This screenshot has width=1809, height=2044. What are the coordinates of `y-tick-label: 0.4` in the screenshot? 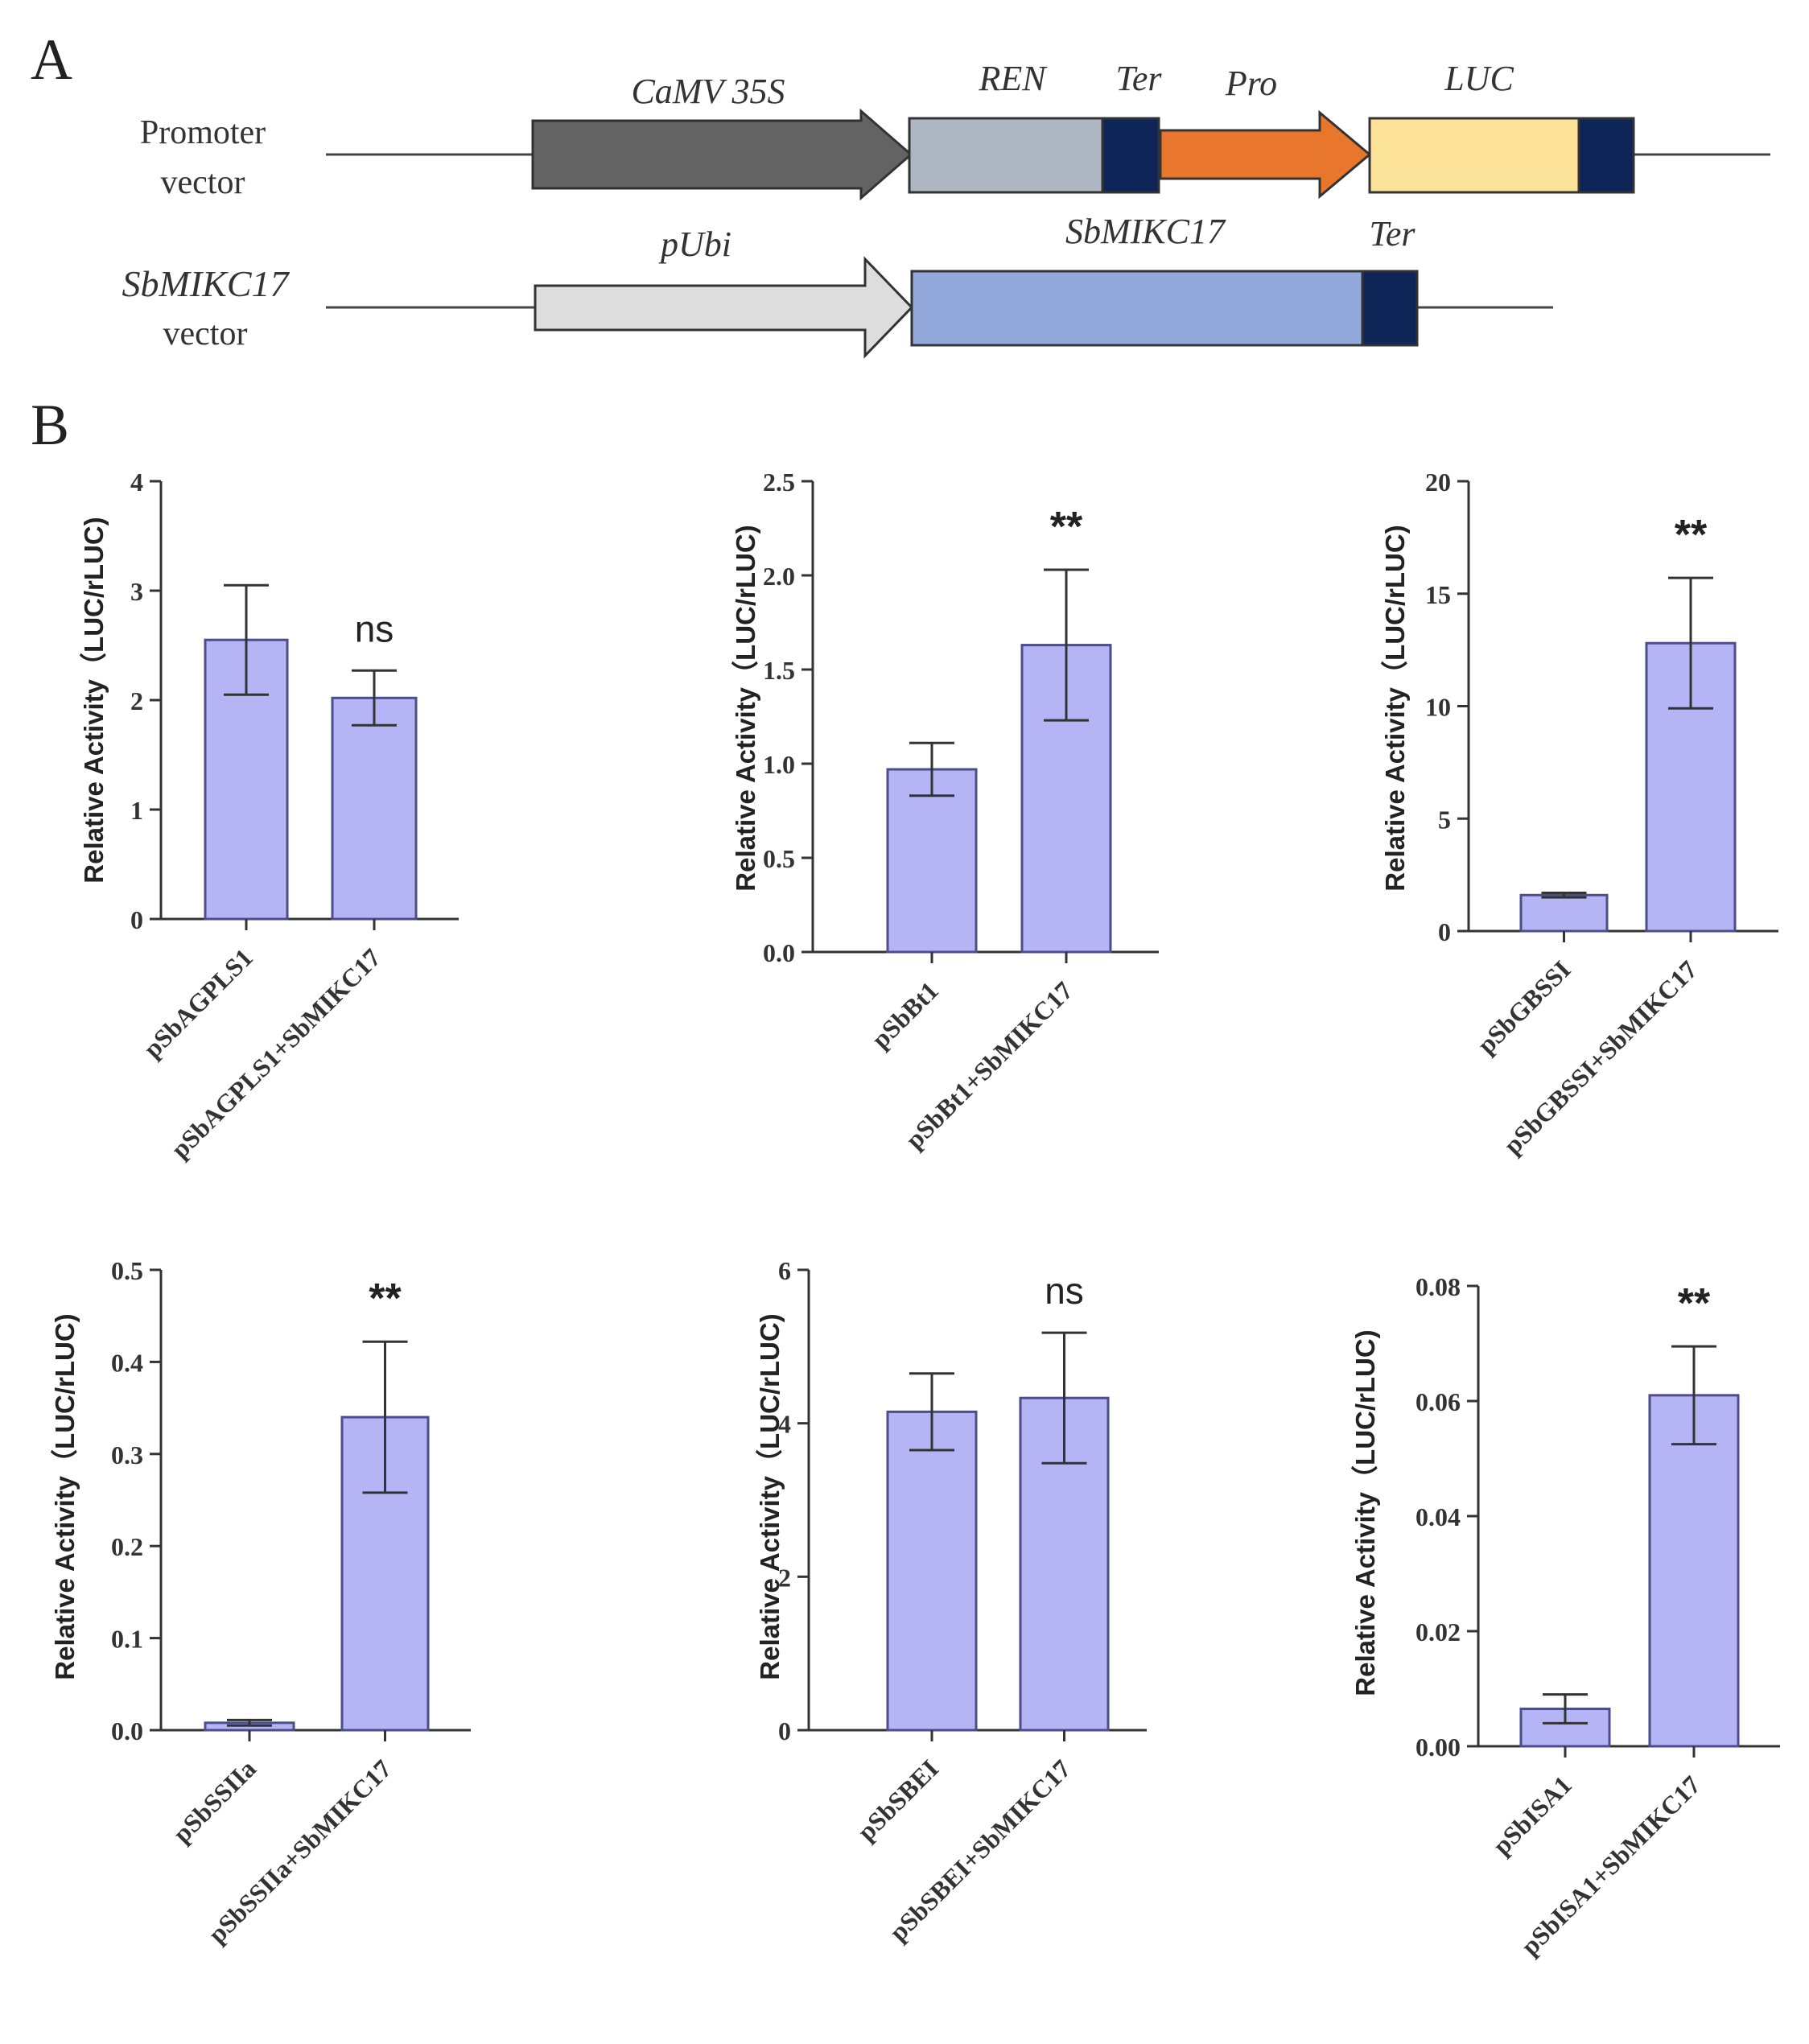 It's located at (127, 1362).